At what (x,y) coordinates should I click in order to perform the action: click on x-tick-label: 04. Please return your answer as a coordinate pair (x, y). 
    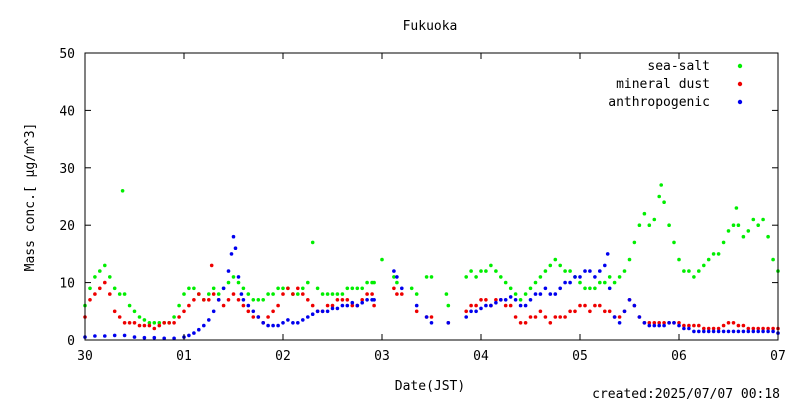
    Looking at the image, I should click on (481, 356).